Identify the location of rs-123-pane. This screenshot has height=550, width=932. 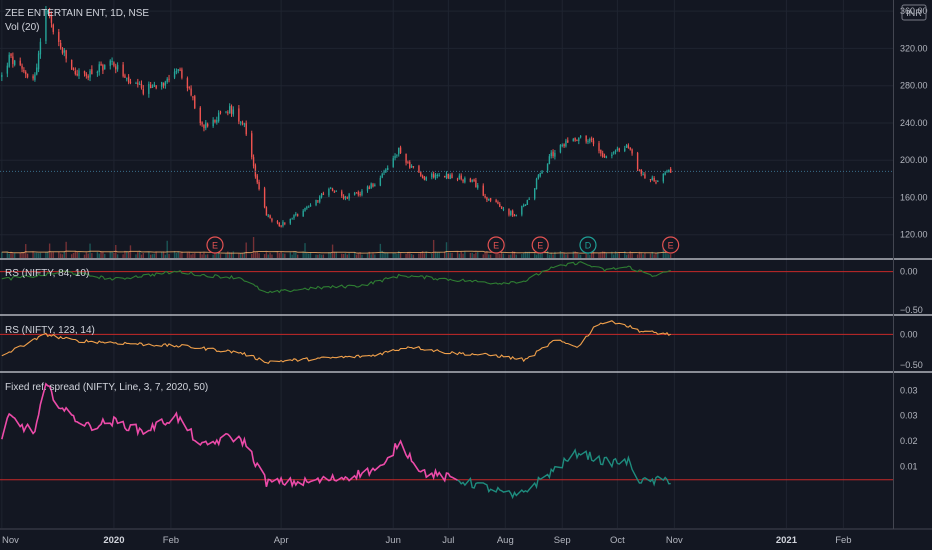
(446, 342).